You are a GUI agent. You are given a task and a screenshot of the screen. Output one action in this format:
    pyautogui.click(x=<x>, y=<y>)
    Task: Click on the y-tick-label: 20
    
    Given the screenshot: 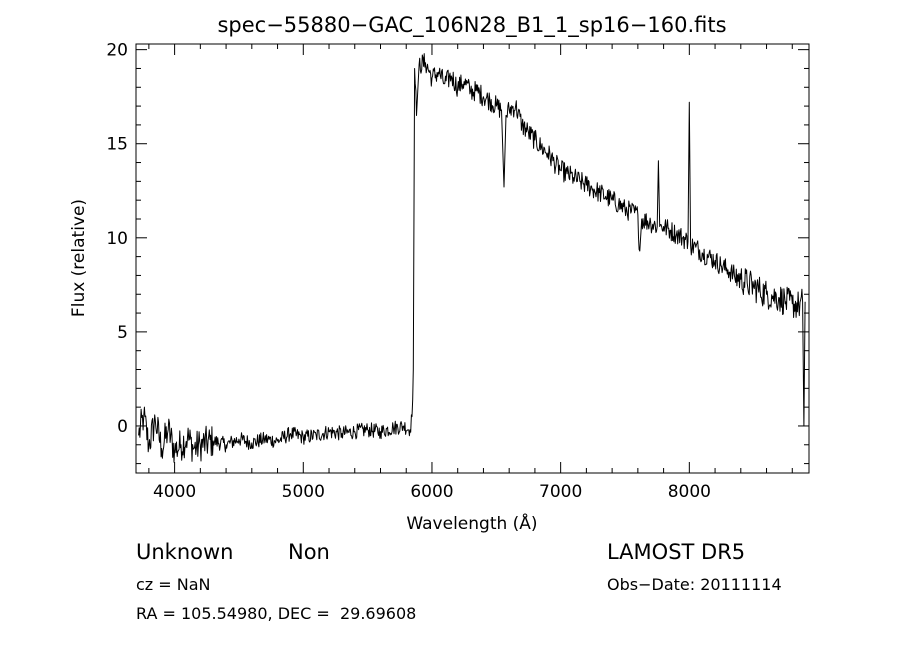 What is the action you would take?
    pyautogui.click(x=117, y=51)
    